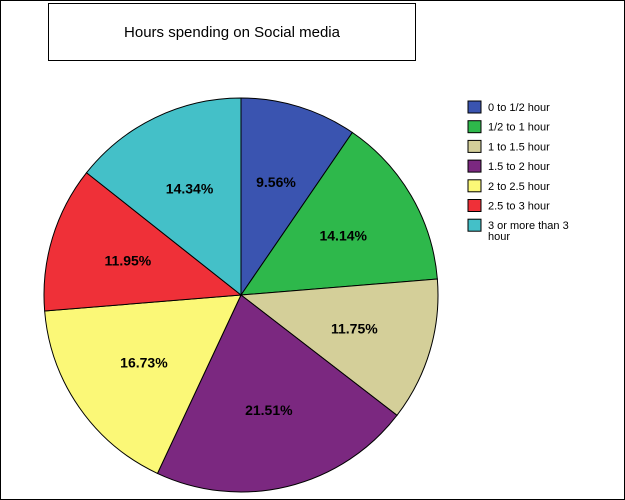  Describe the element at coordinates (528, 226) in the screenshot. I see `legend-label: 3 or more than 3` at that location.